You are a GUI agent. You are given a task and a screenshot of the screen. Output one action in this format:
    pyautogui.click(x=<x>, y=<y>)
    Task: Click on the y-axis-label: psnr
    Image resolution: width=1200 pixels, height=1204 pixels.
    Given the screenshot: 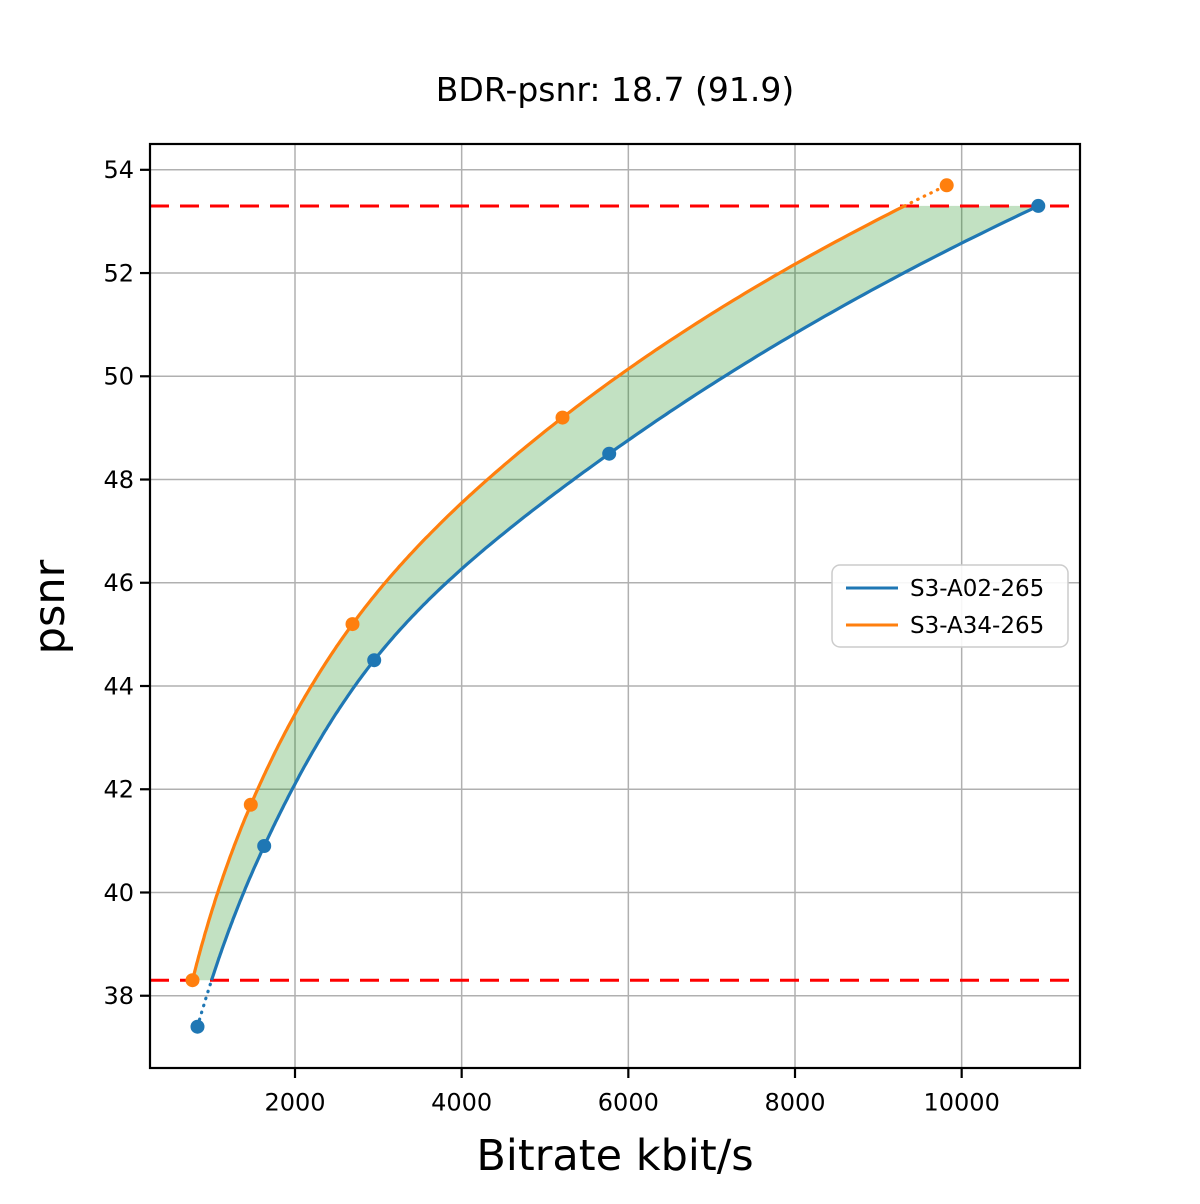 What is the action you would take?
    pyautogui.click(x=50, y=606)
    